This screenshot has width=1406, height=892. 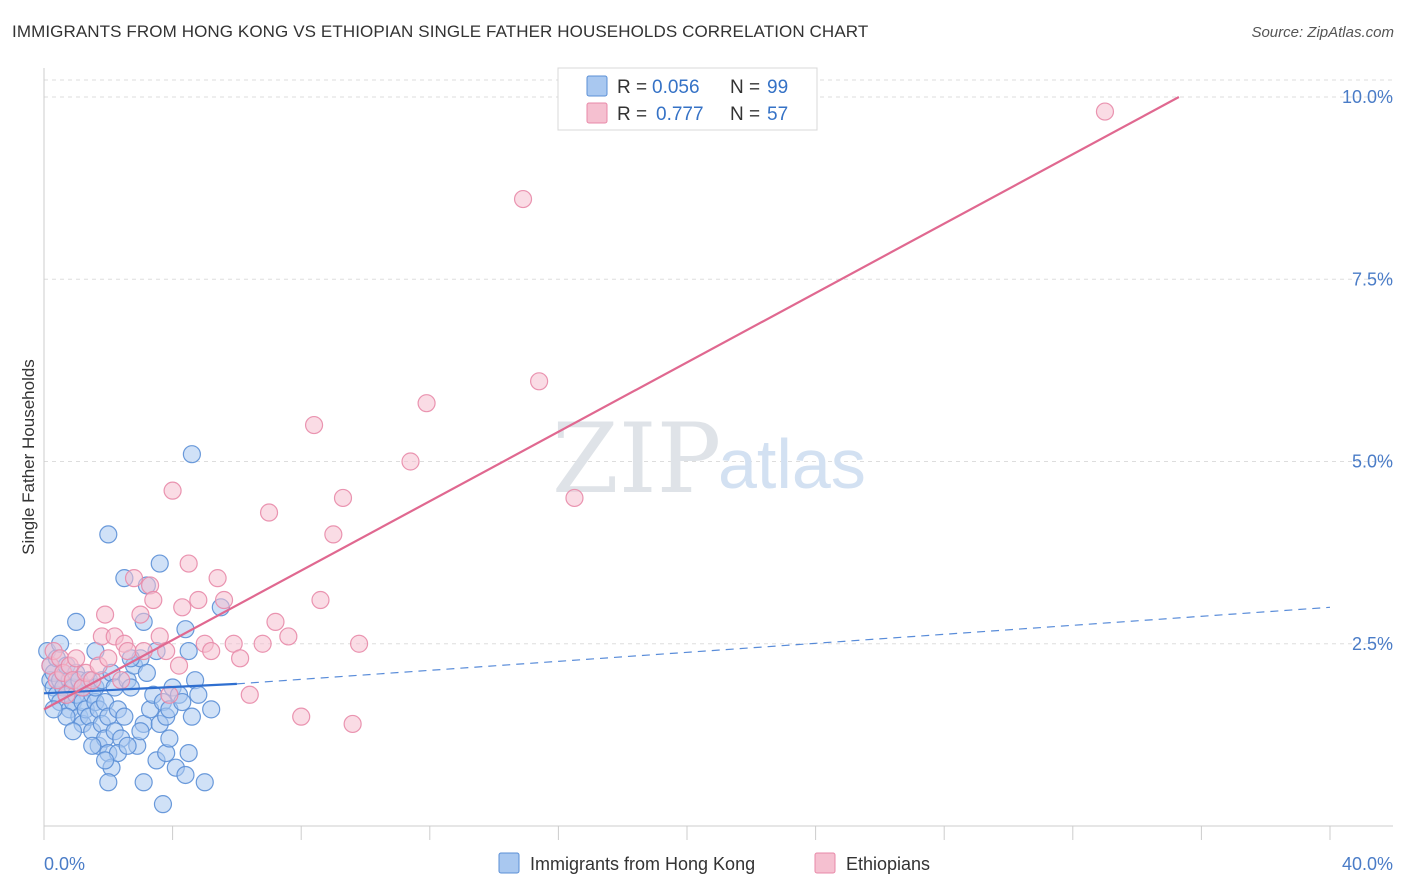 What do you see at coordinates (64, 864) in the screenshot?
I see `x-tick-label: 0.0%` at bounding box center [64, 864].